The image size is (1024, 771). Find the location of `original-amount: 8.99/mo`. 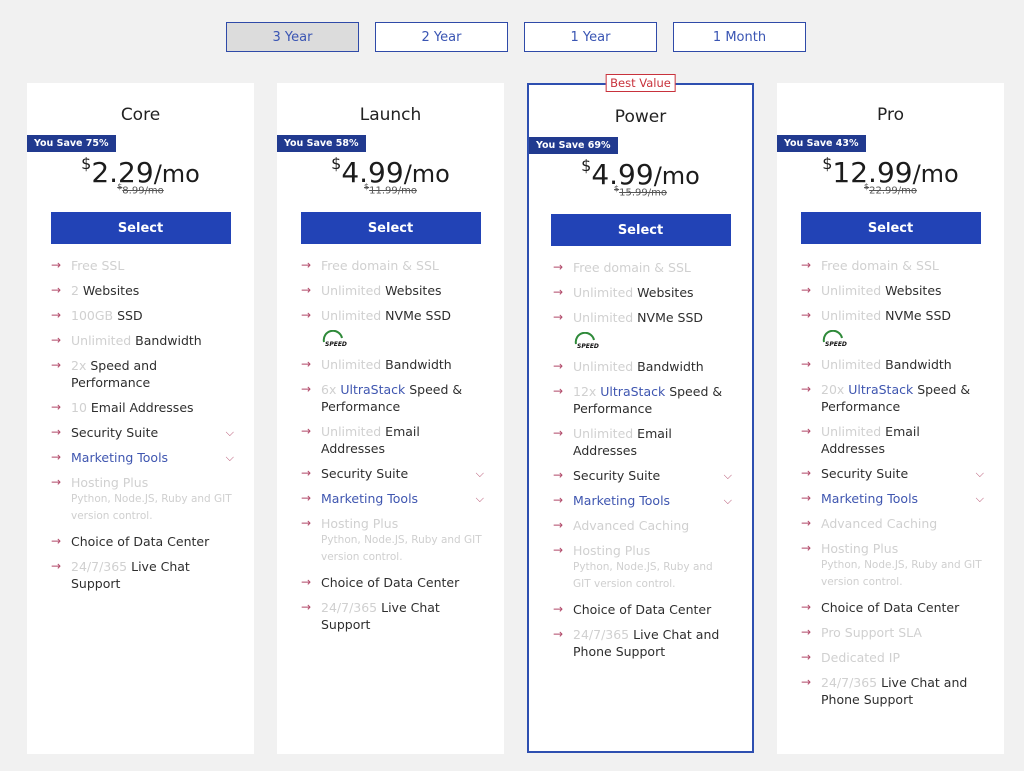

original-amount: 8.99/mo is located at coordinates (143, 191).